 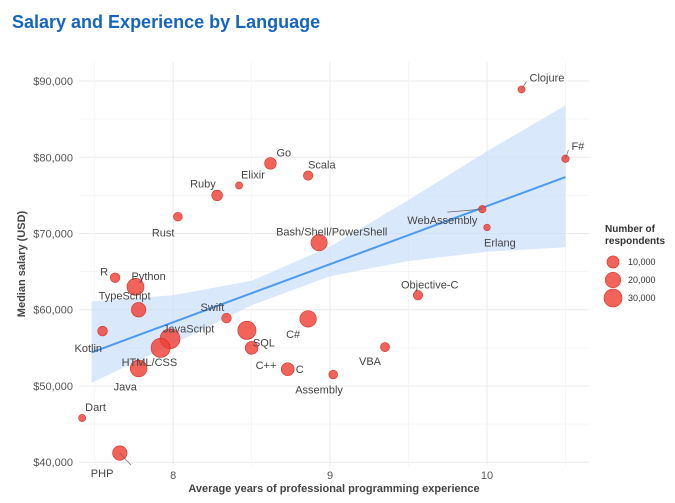 What do you see at coordinates (253, 175) in the screenshot?
I see `point-label: Elixir` at bounding box center [253, 175].